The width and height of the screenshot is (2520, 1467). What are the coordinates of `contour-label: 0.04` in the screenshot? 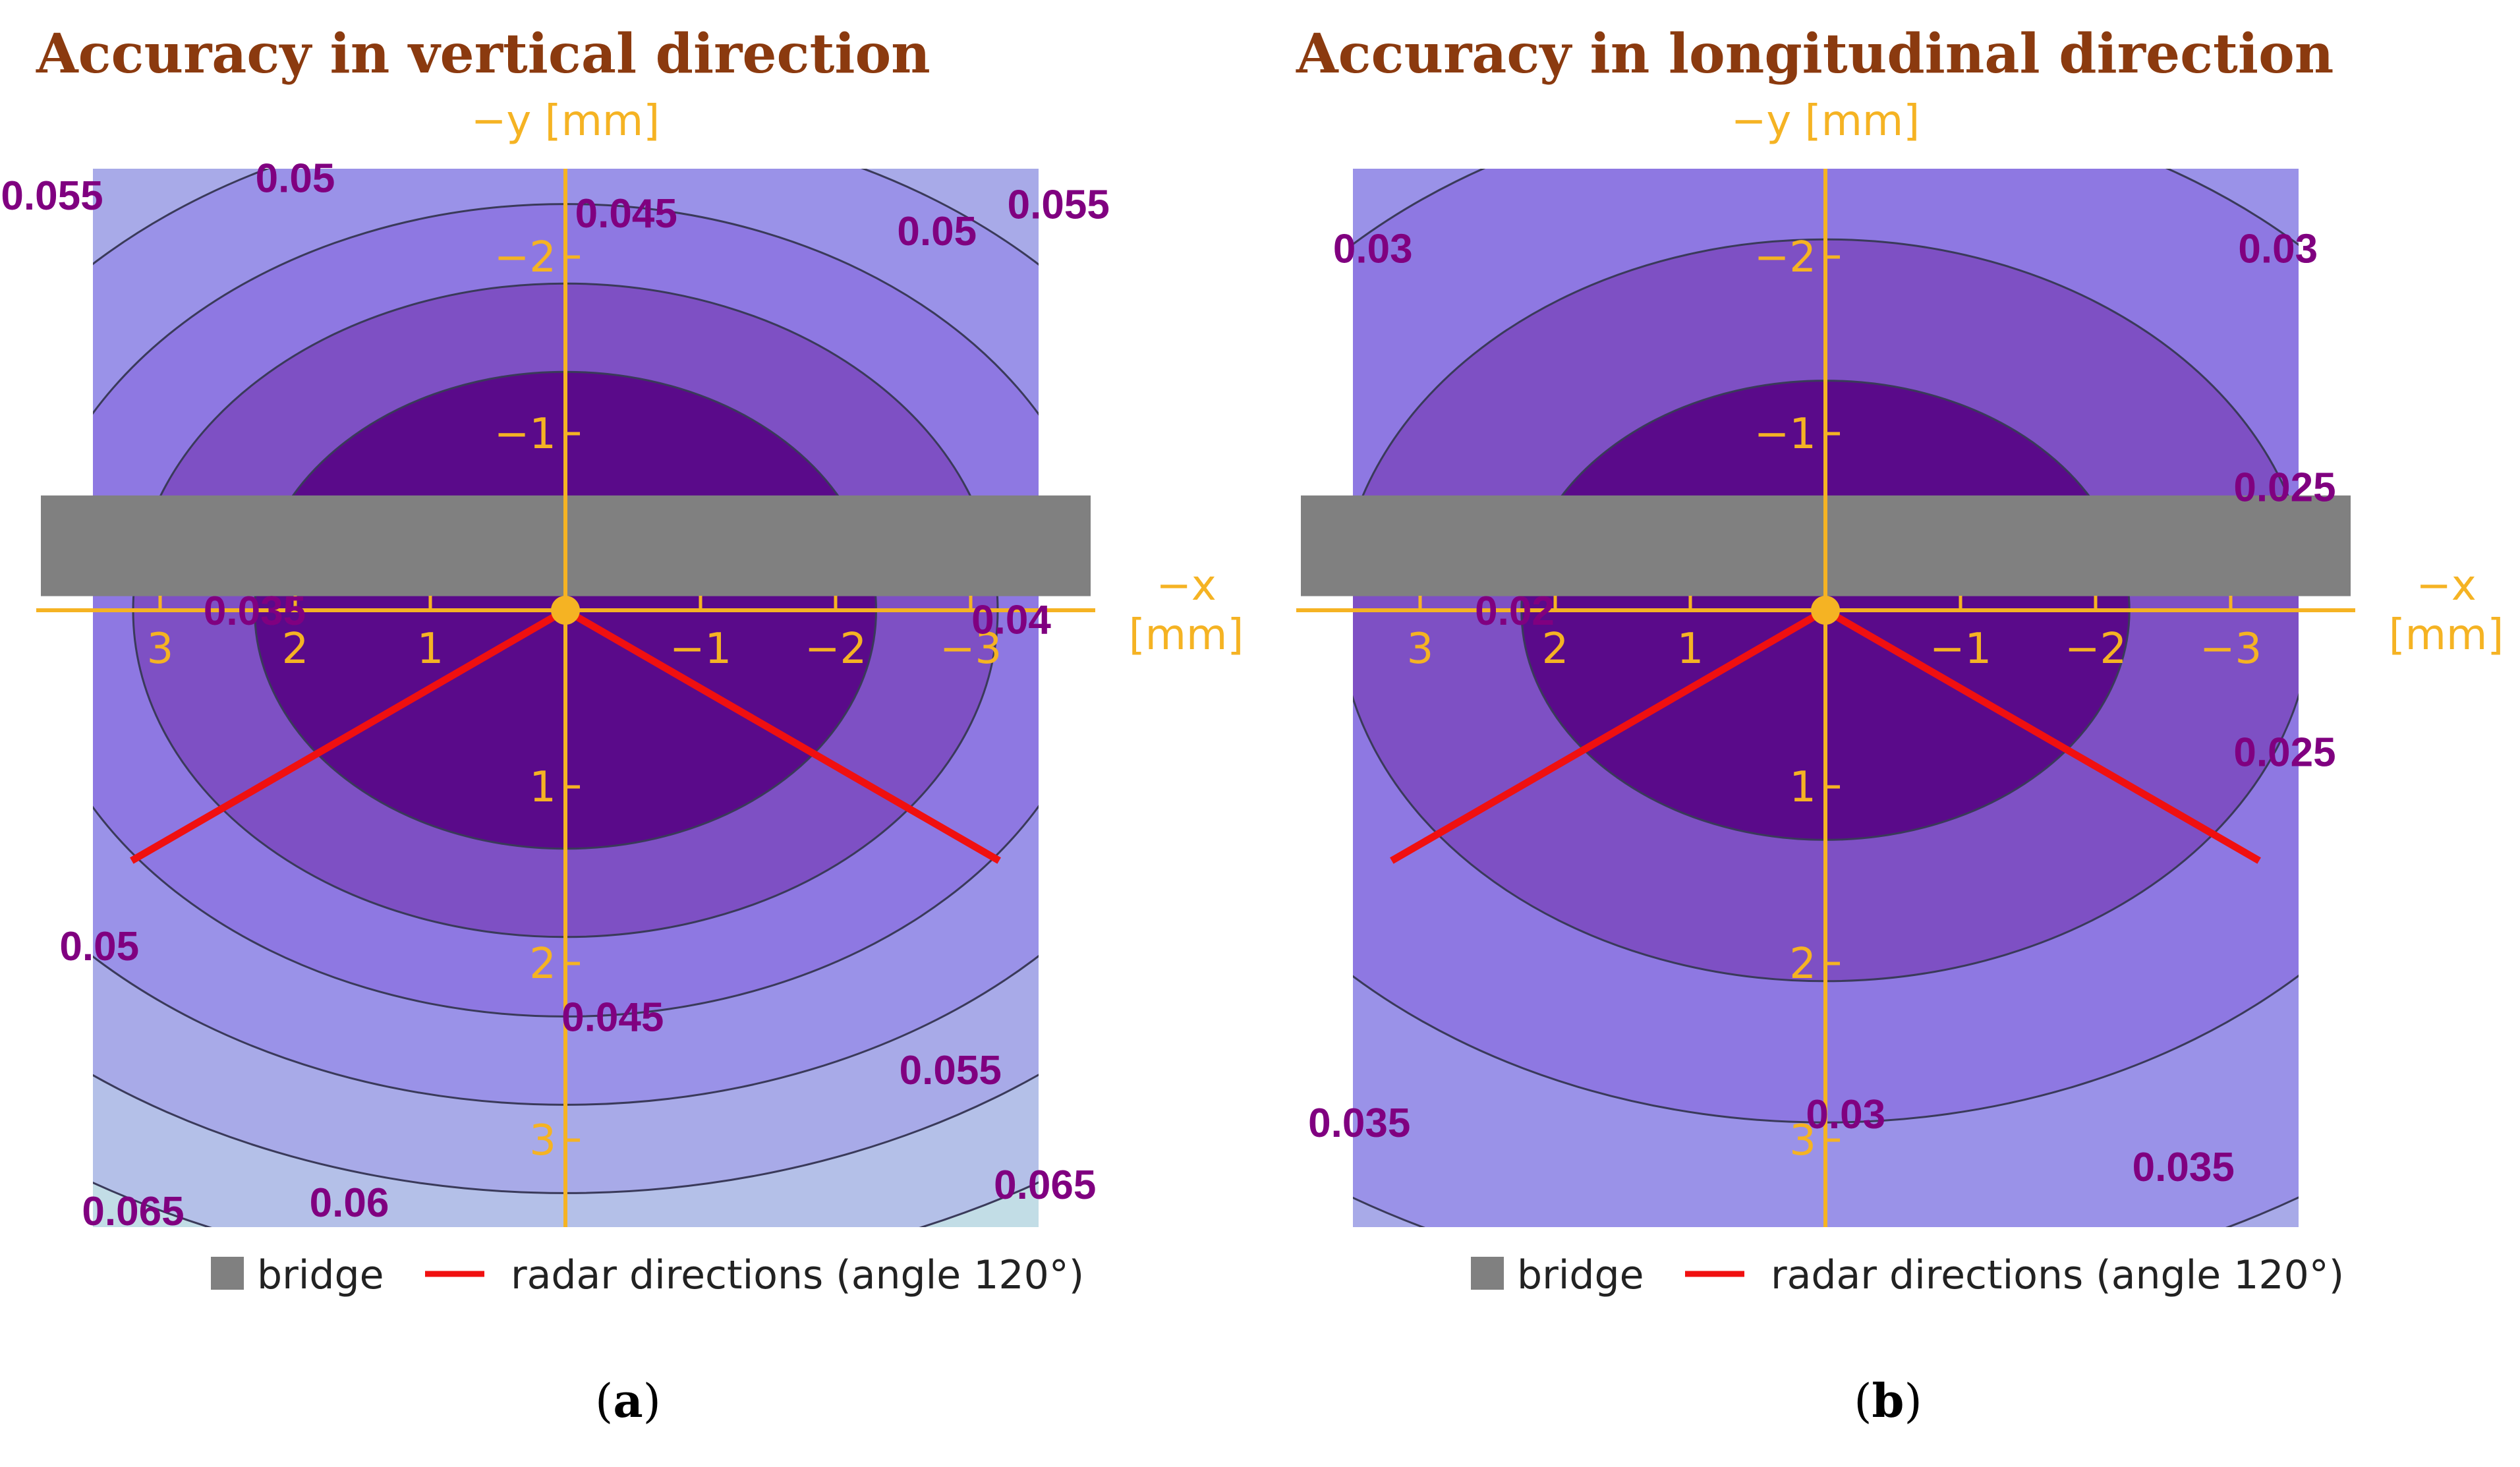 It's located at (1011, 620).